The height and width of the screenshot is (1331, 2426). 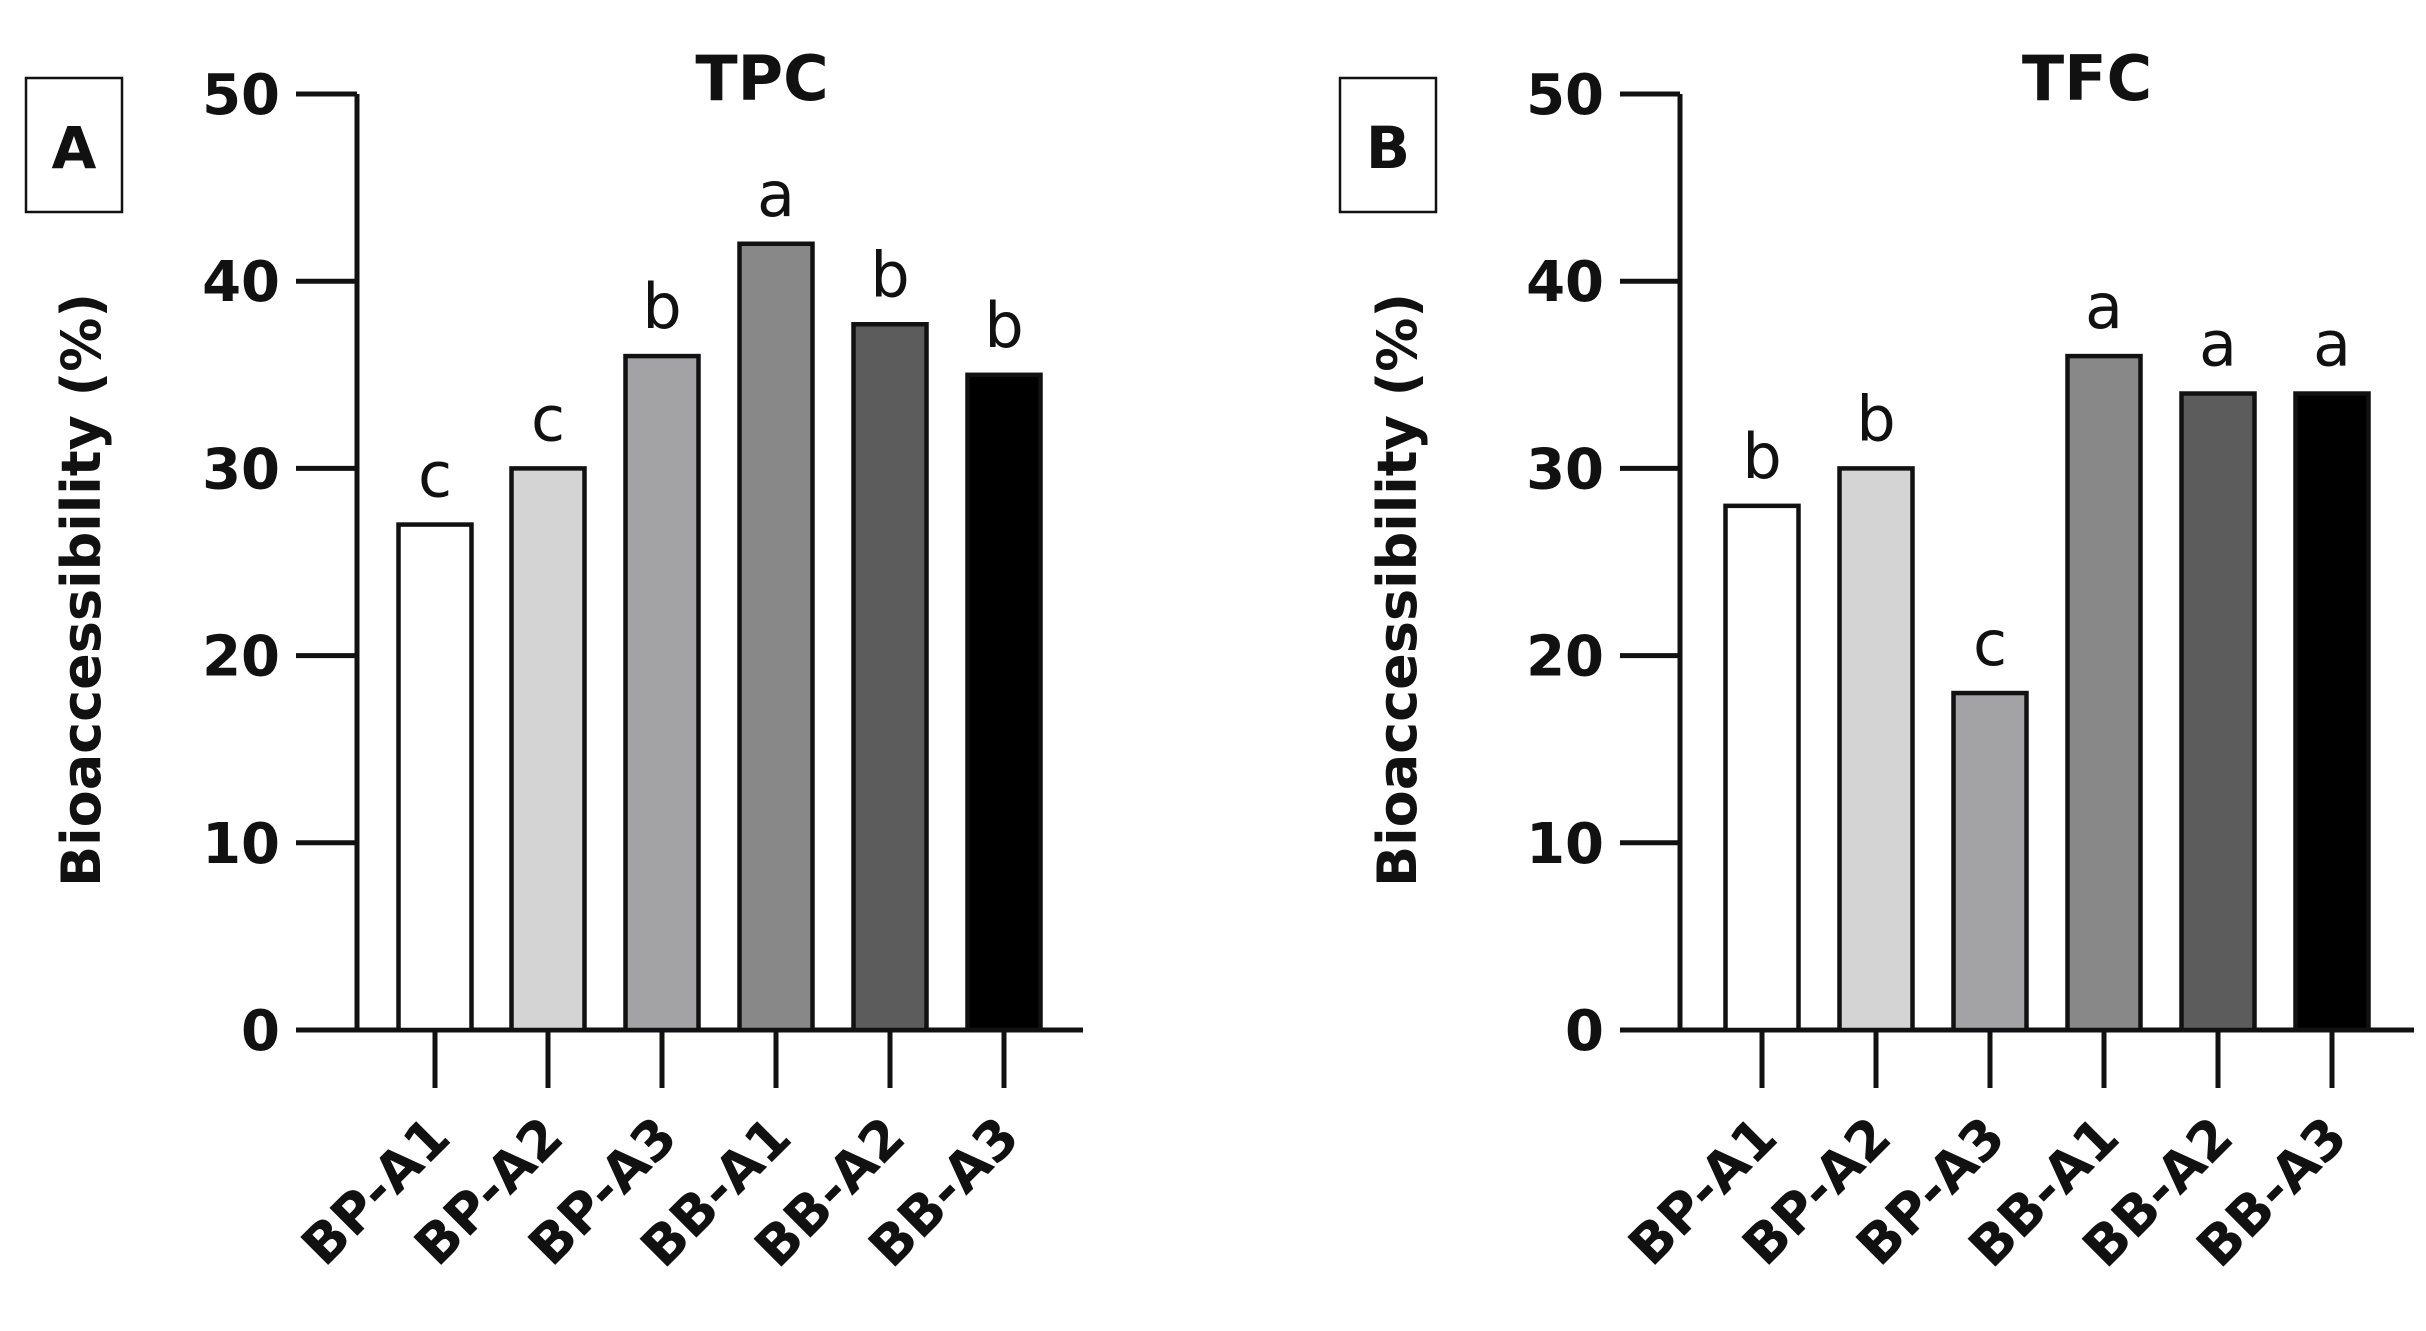 What do you see at coordinates (2087, 78) in the screenshot?
I see `chart-title: TFC` at bounding box center [2087, 78].